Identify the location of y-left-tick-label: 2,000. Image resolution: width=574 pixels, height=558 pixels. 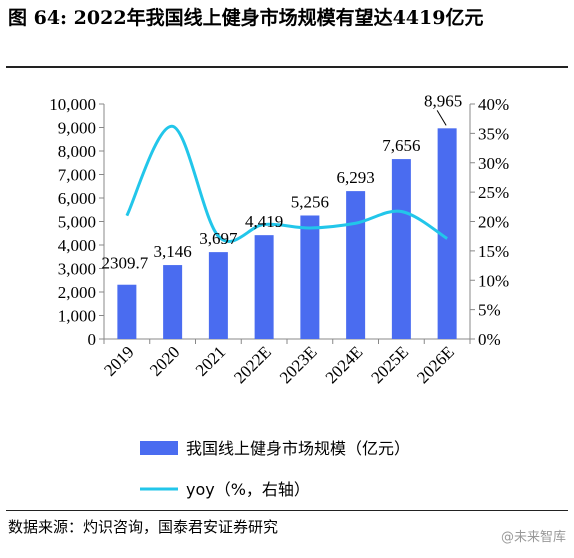
(77, 292).